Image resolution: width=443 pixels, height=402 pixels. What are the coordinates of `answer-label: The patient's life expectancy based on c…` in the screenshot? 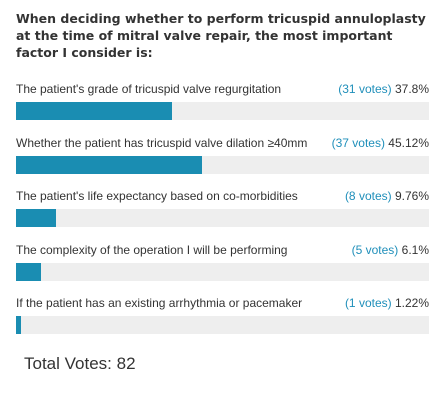 It's located at (157, 196).